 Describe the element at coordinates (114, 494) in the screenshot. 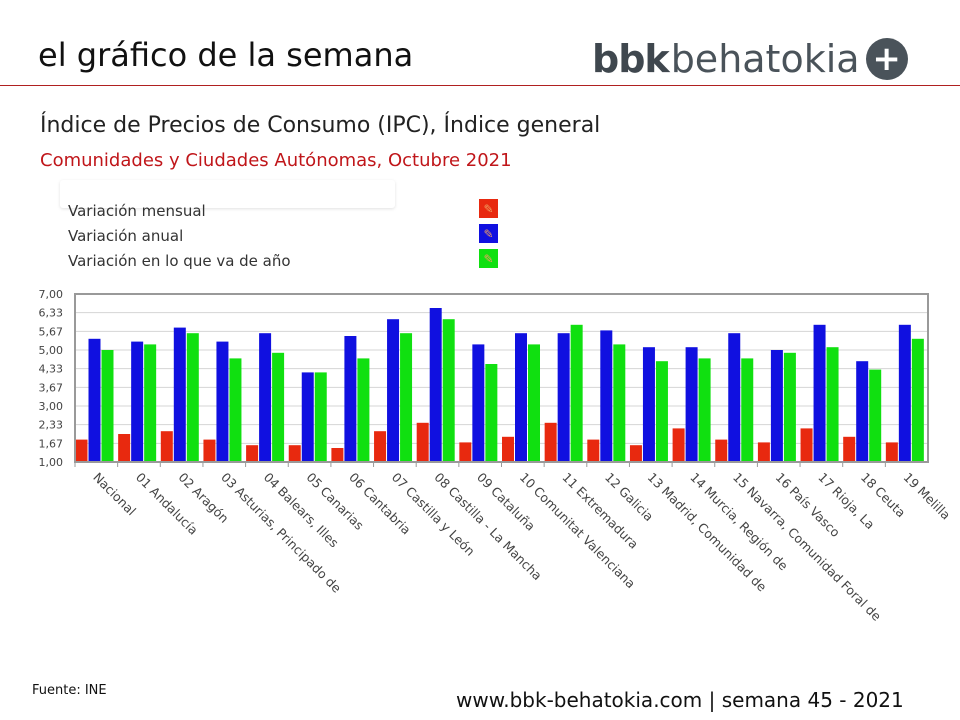

I see `x-tick-label: Nacional` at that location.